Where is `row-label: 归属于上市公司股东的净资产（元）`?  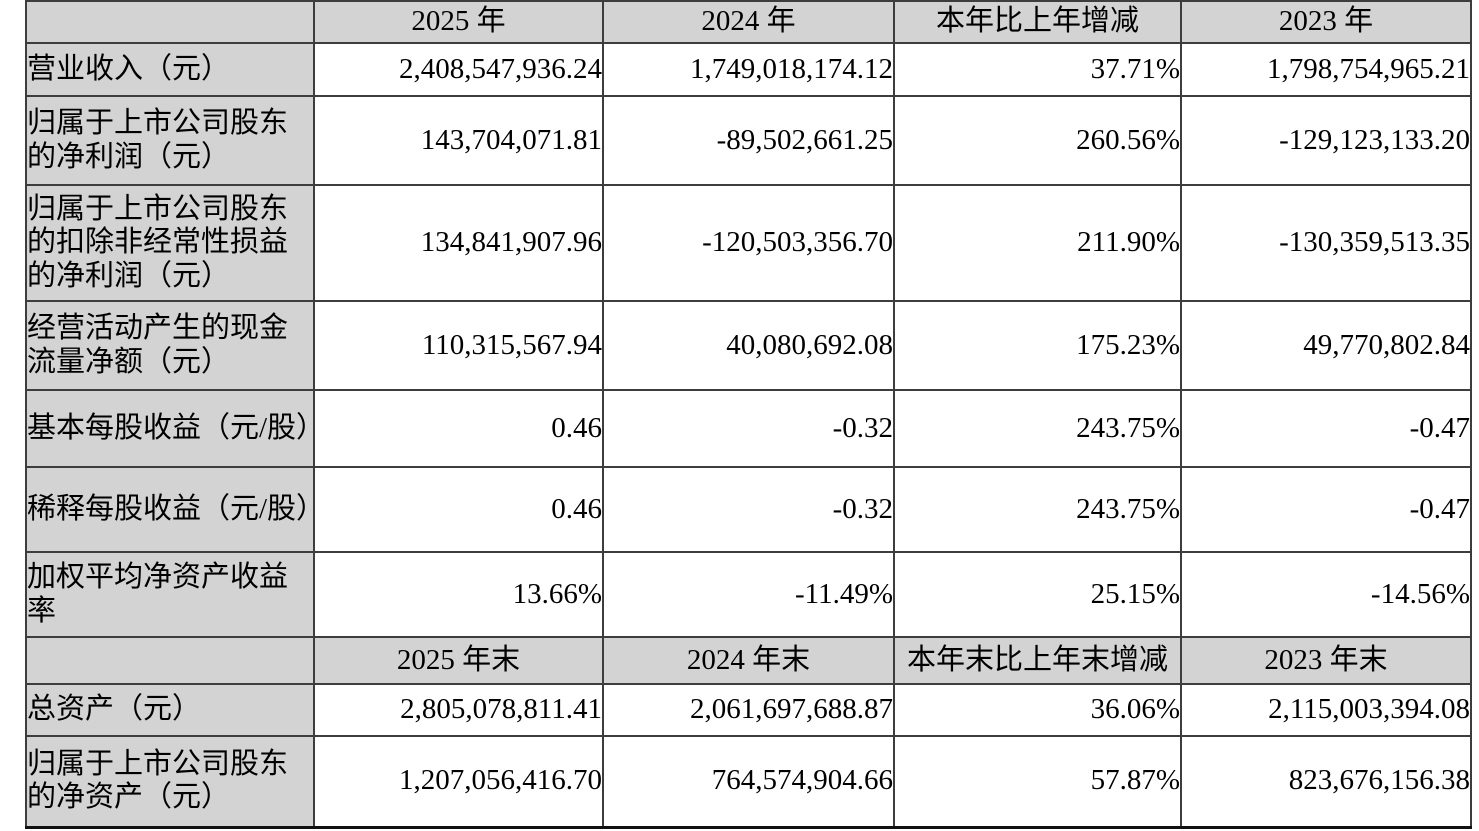 row-label: 归属于上市公司股东的净资产（元） is located at coordinates (170, 781).